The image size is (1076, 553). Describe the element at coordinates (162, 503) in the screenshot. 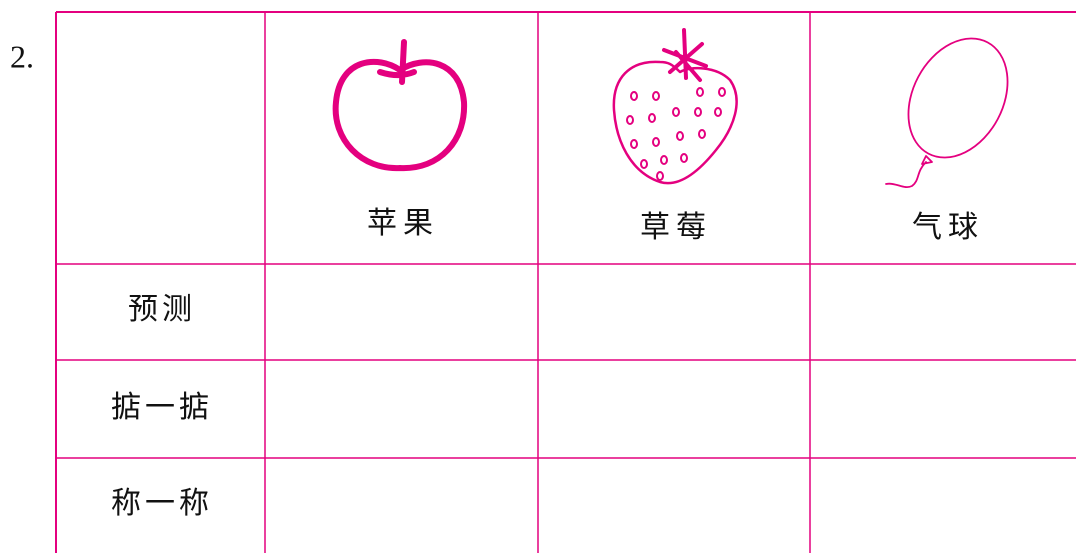

I see `row-label: 称一称` at that location.